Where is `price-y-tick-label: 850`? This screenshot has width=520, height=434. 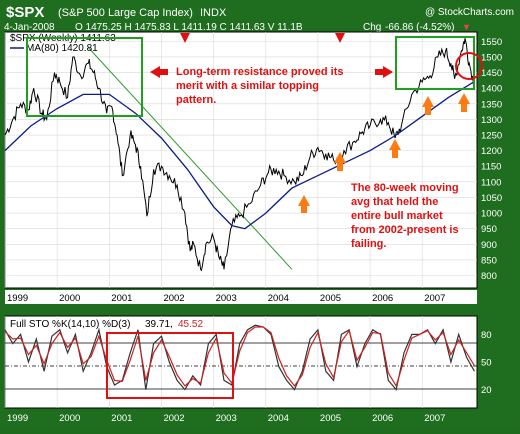
price-y-tick-label: 850 is located at coordinates (489, 260).